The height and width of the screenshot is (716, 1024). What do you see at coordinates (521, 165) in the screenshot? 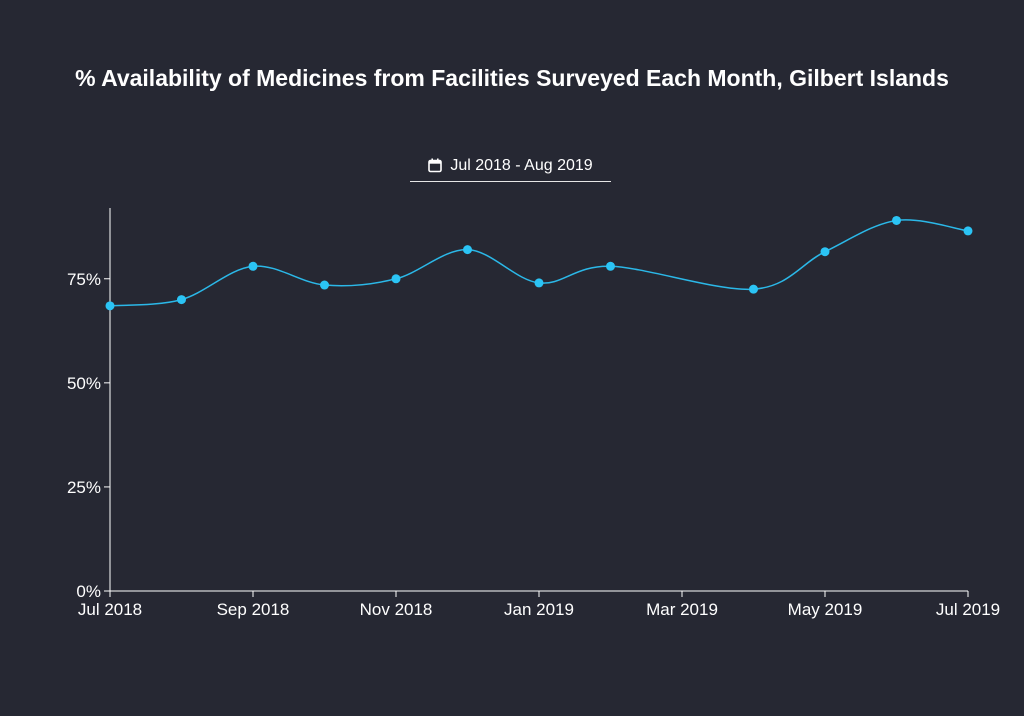
I see `date-range-label: Jul 2018 - Aug 2019` at bounding box center [521, 165].